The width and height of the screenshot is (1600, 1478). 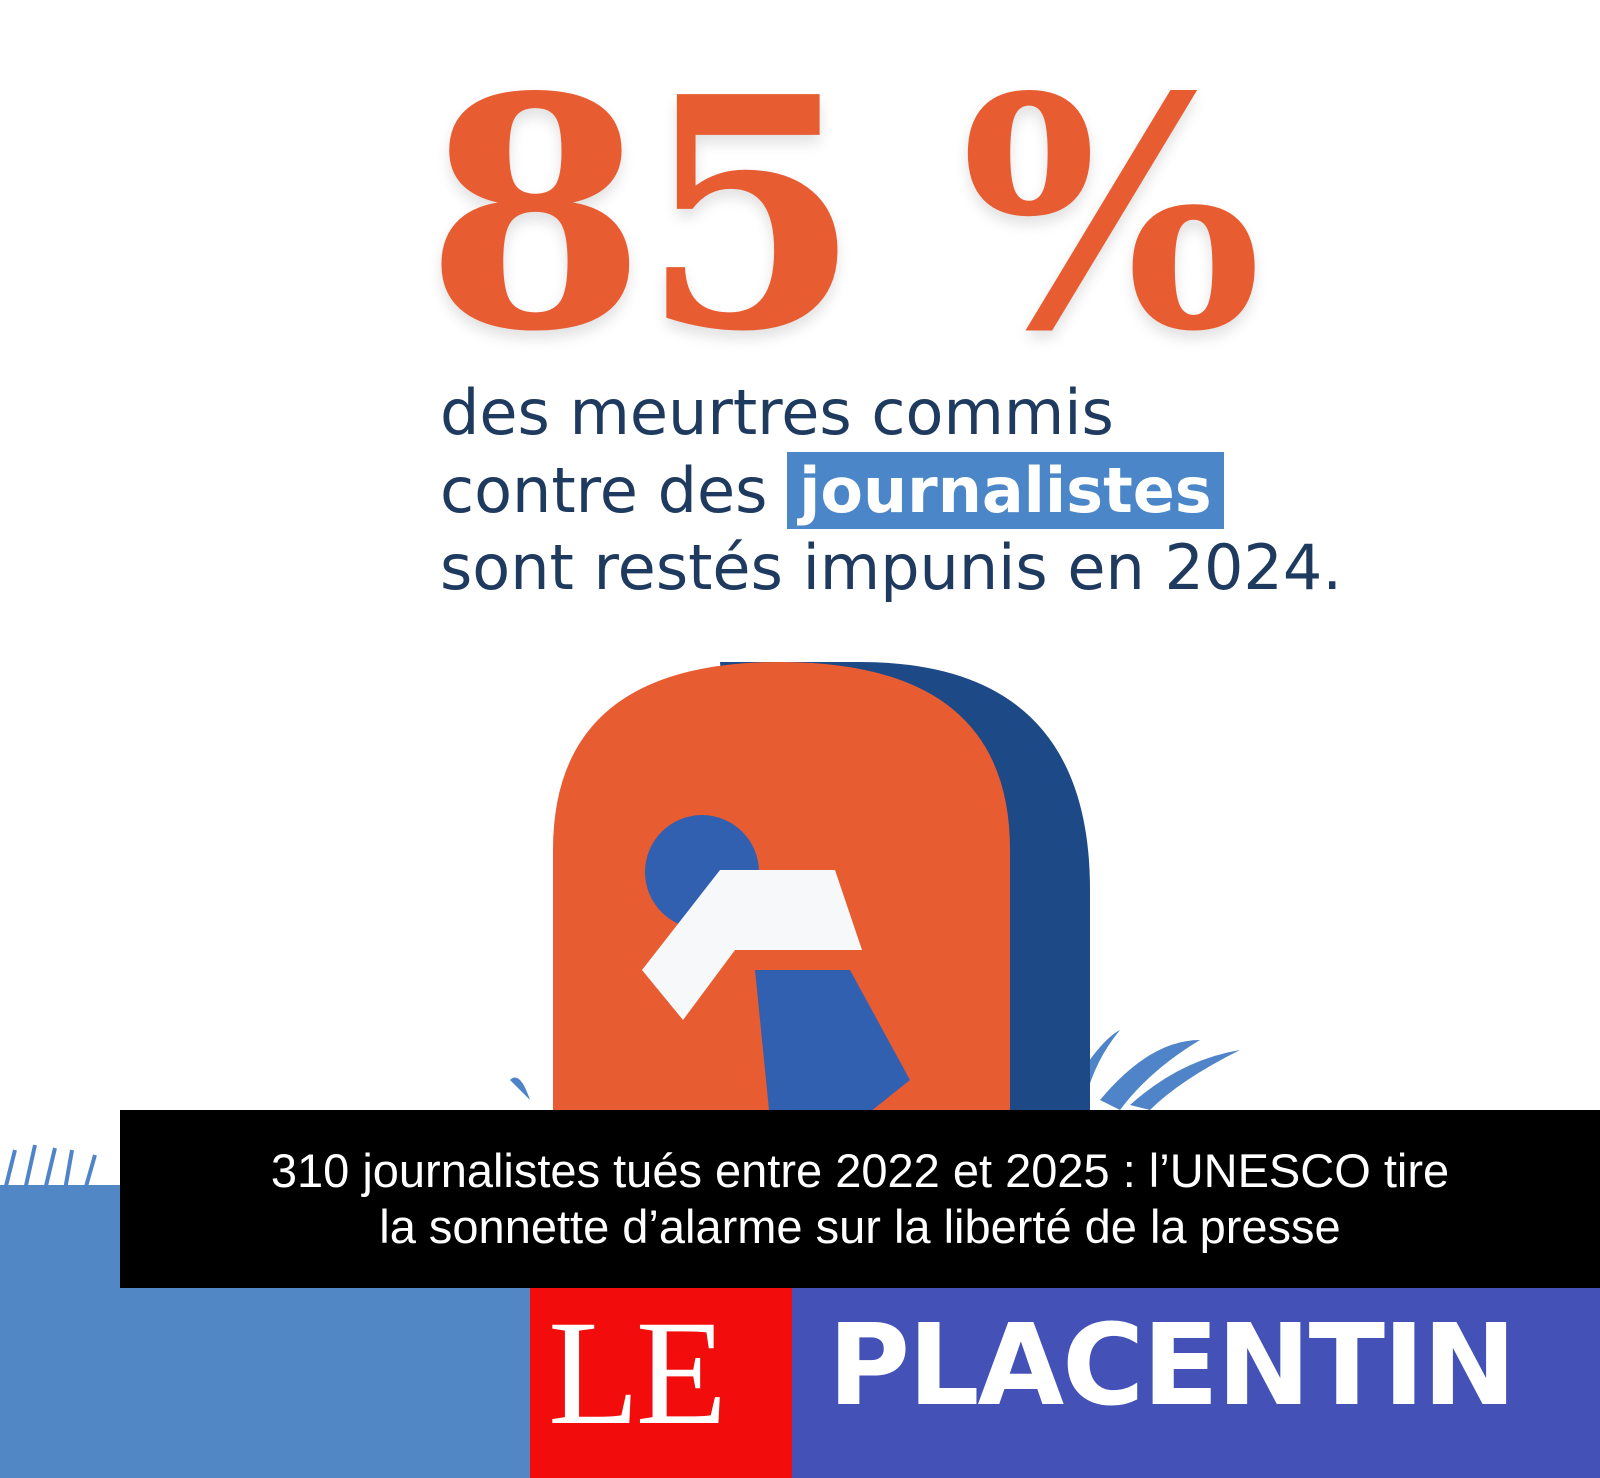 I want to click on stat-85-percent: 85 %, so click(x=843, y=214).